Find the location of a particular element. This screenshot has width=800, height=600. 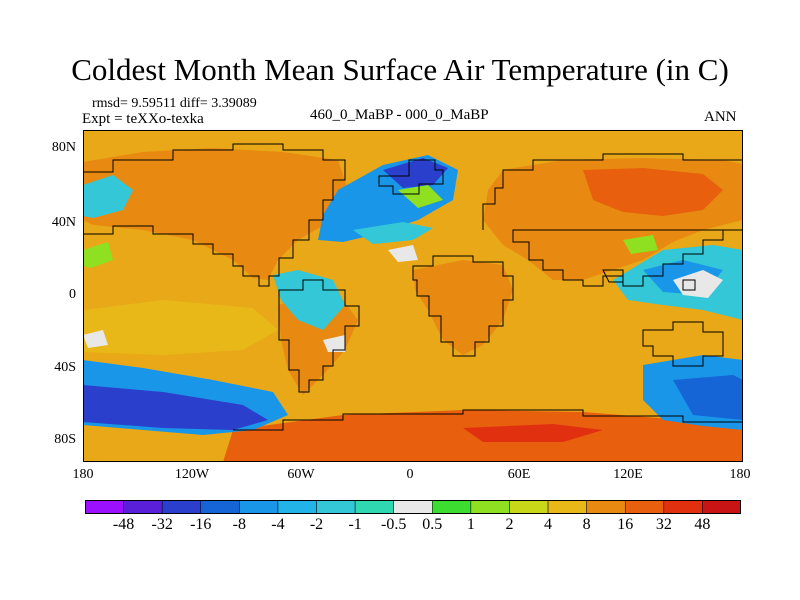

stats-line: rmsd= 9.59511 diff= 3.39089 is located at coordinates (174, 104).